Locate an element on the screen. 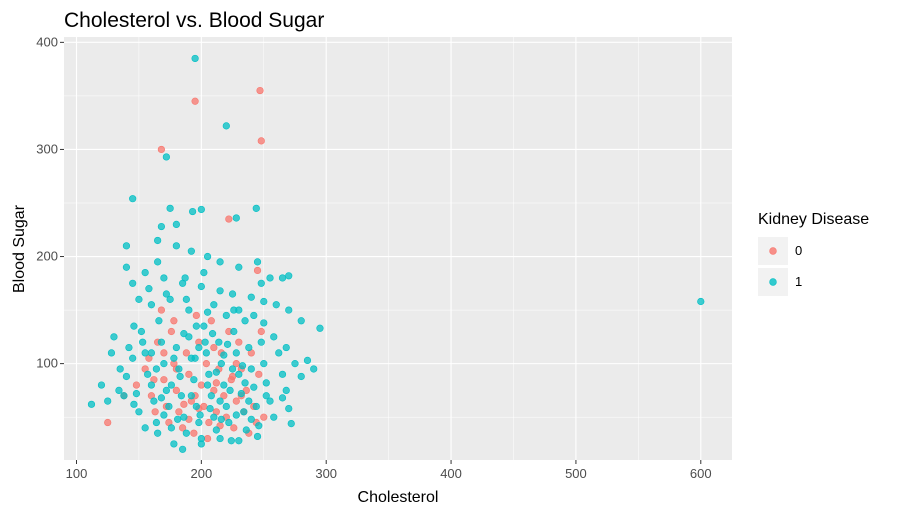  x-tick-label: 500 is located at coordinates (576, 473).